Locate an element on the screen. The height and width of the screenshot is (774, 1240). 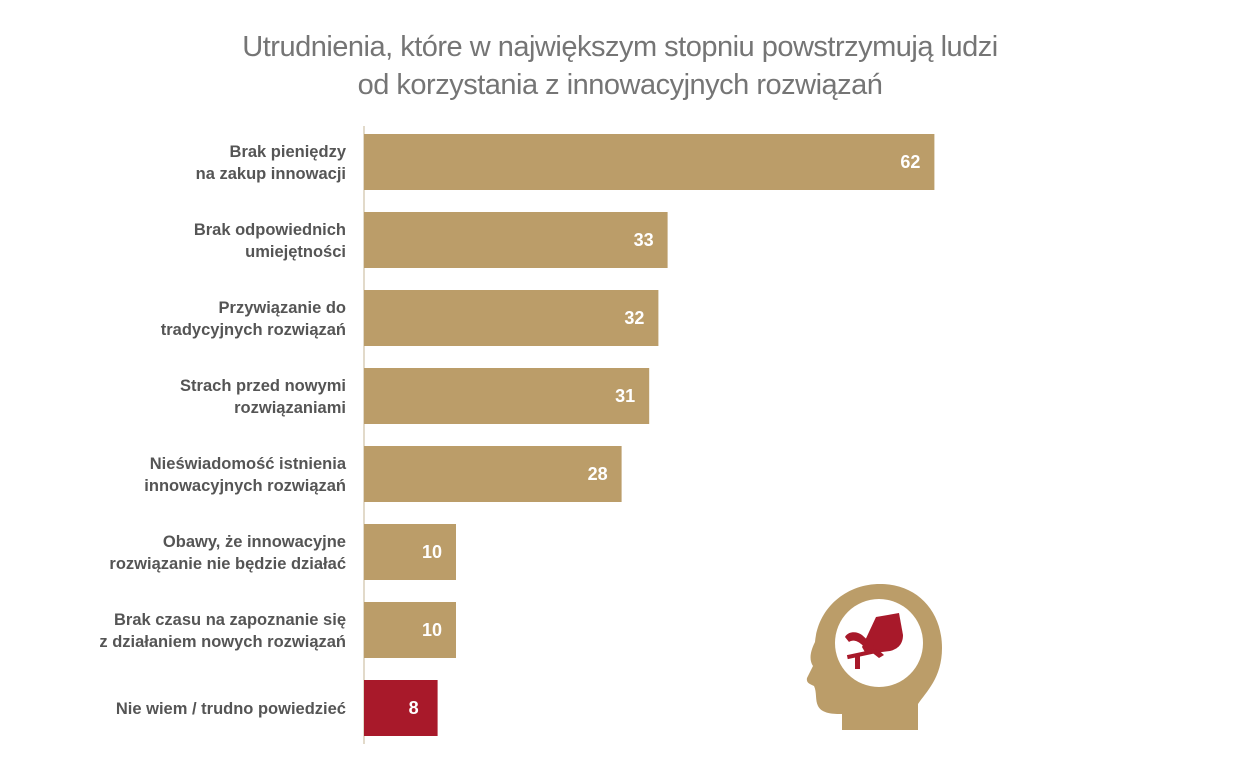
category-label: Nie wiem / trudno powiedzieć is located at coordinates (231, 709).